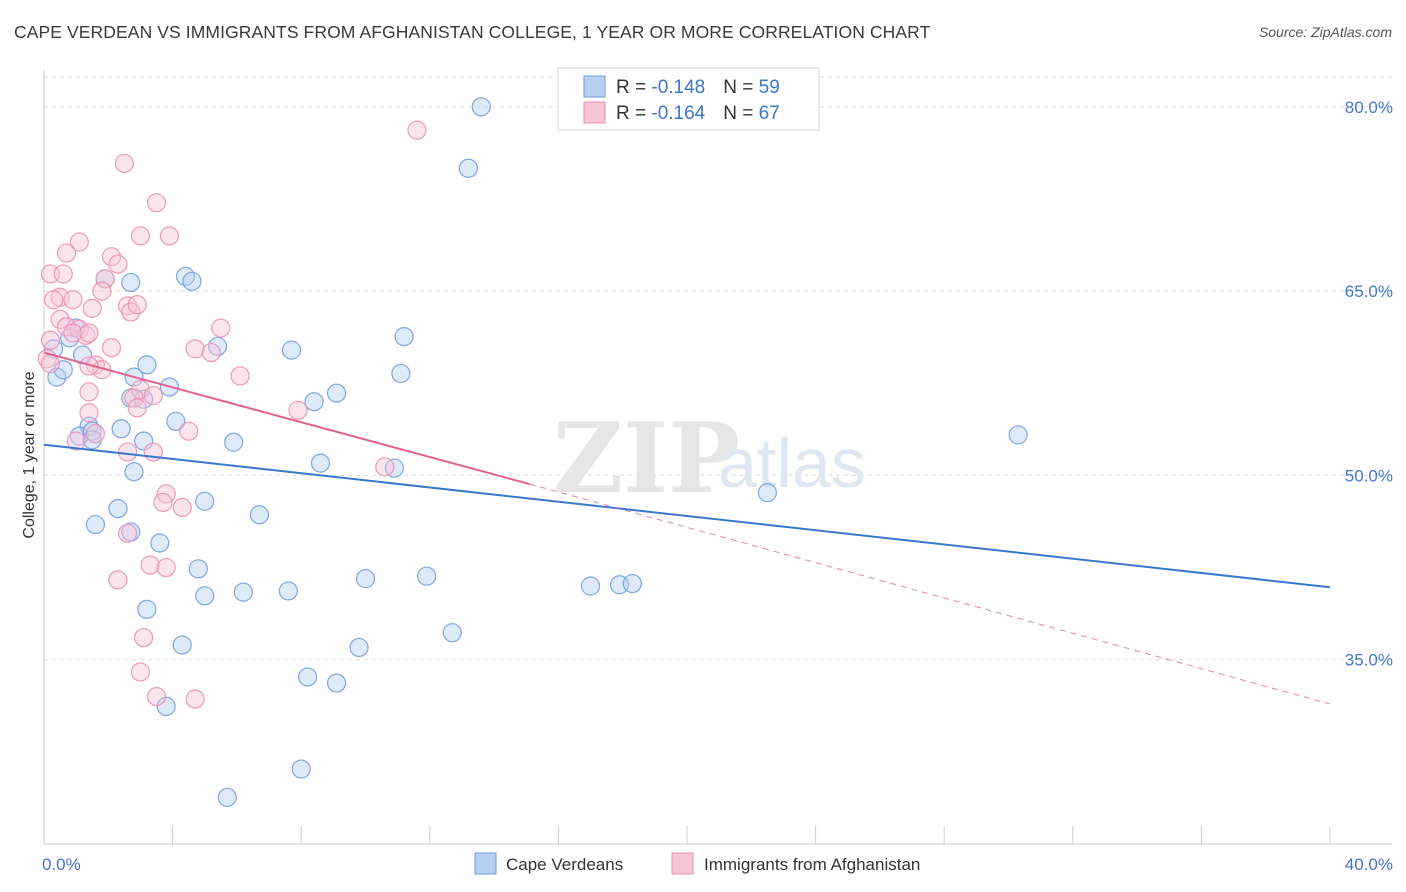 The width and height of the screenshot is (1406, 892). What do you see at coordinates (687, 516) in the screenshot?
I see `trend-line-cape-verdeans` at bounding box center [687, 516].